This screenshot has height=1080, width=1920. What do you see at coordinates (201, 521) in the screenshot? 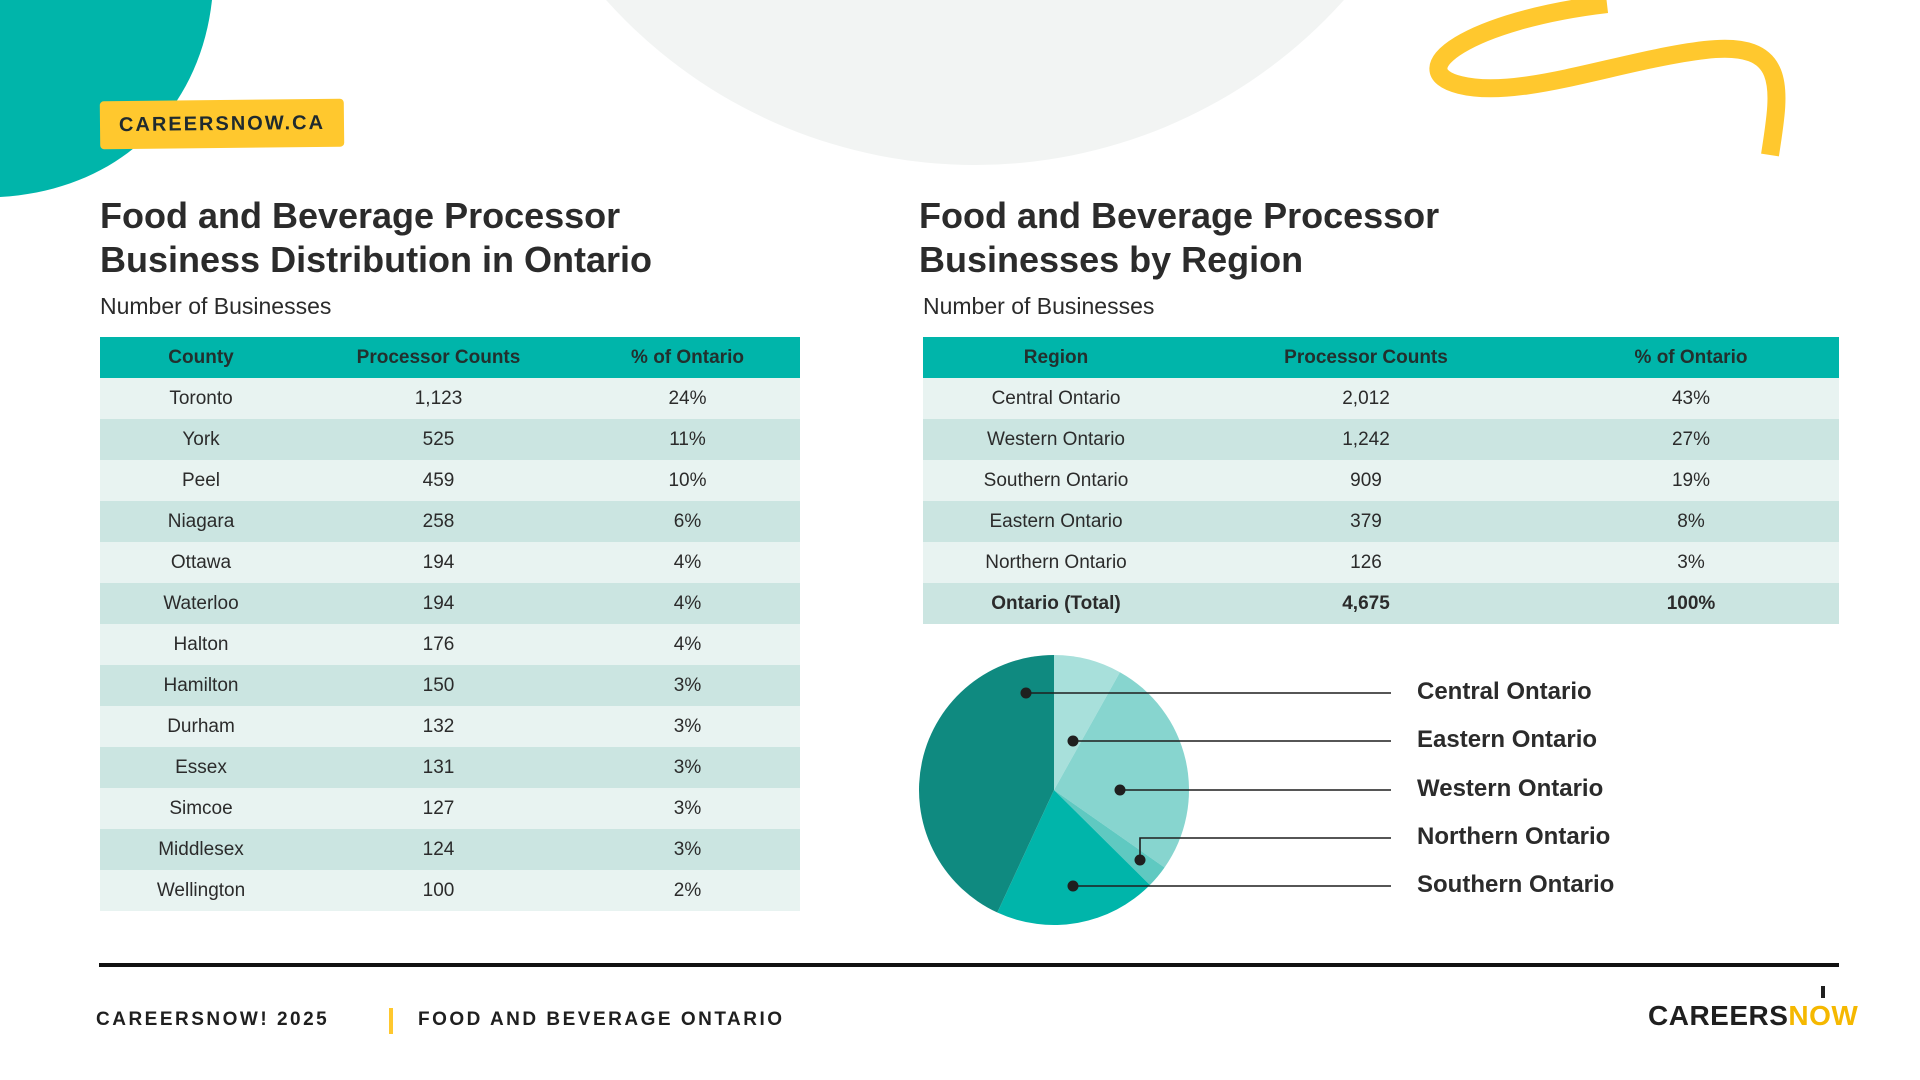
I see `county-cell: Niagara` at bounding box center [201, 521].